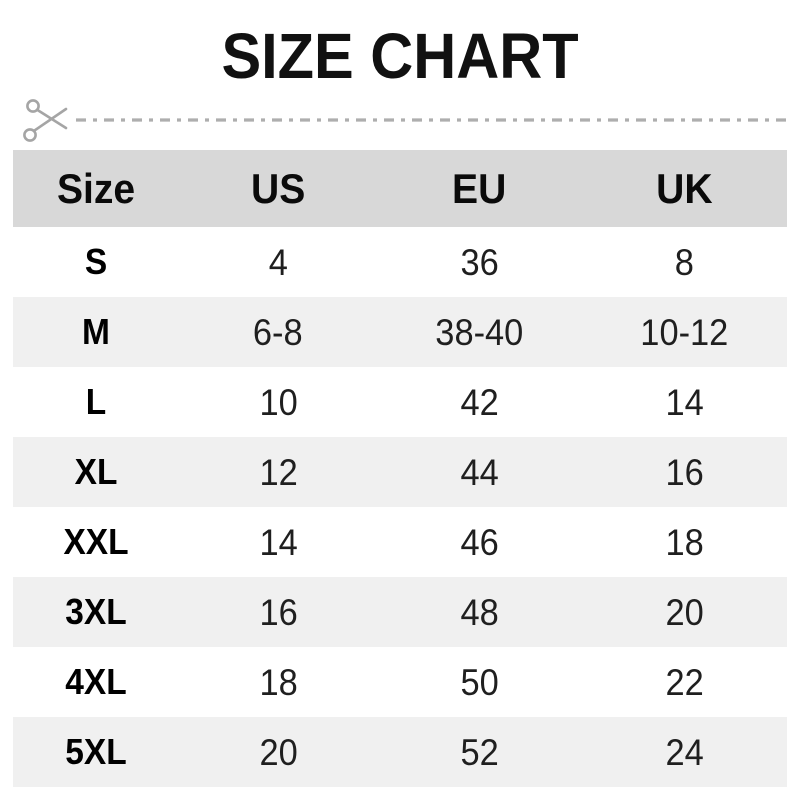  I want to click on eu-cell: 52, so click(479, 752).